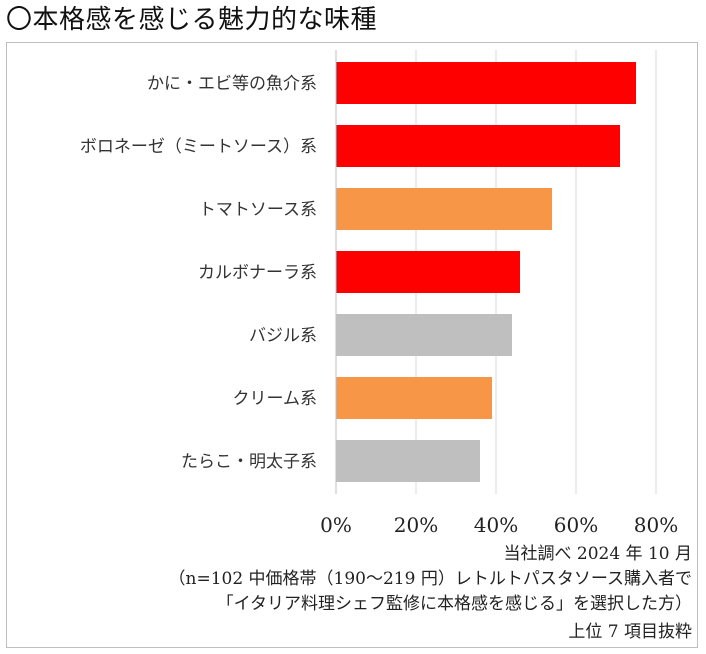 This screenshot has height=654, width=706. I want to click on sample-note: （n=102 中価格帯（190〜219 円）レトルトパスタソース購入者で, so click(430, 579).